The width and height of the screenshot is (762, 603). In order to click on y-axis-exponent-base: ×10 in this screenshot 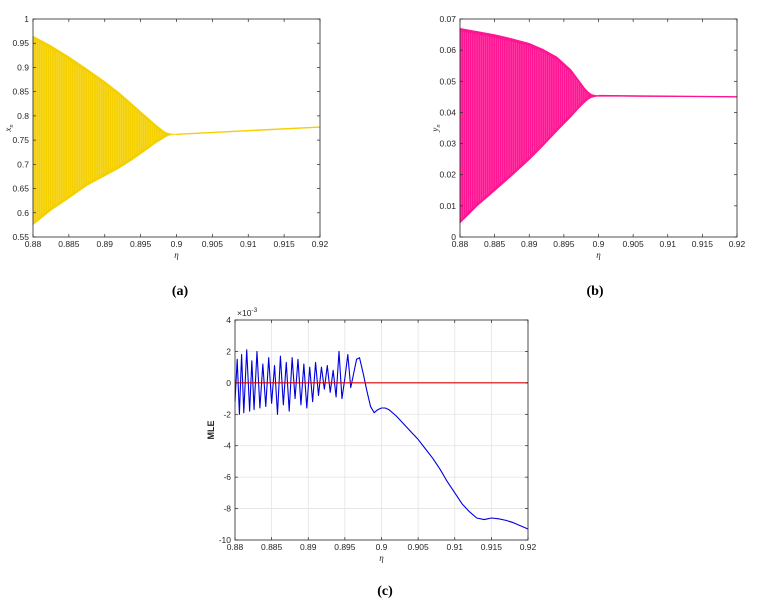, I will do `click(244, 313)`.